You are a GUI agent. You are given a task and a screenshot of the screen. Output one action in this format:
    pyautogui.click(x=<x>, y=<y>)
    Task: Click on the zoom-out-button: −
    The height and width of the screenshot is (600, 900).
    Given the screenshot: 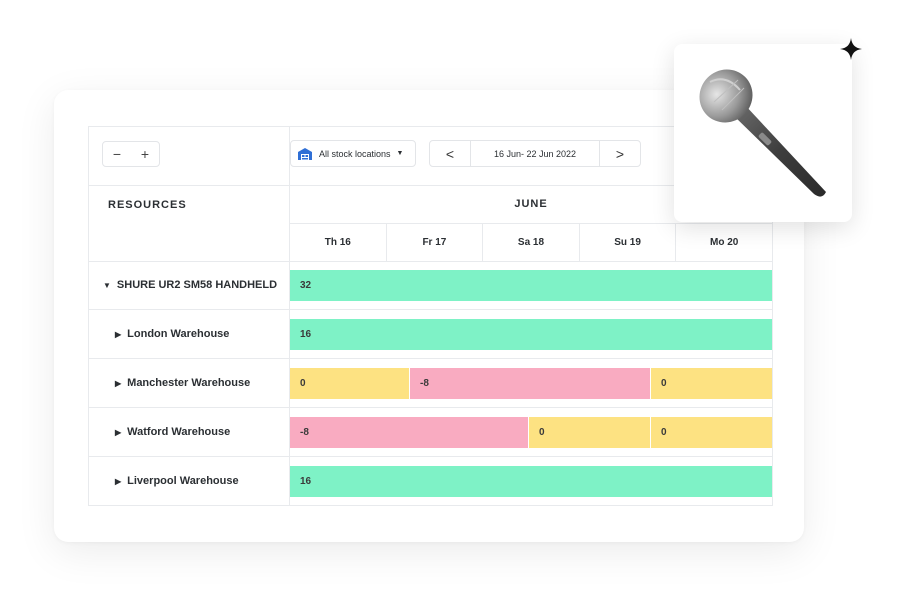 What is the action you would take?
    pyautogui.click(x=117, y=154)
    